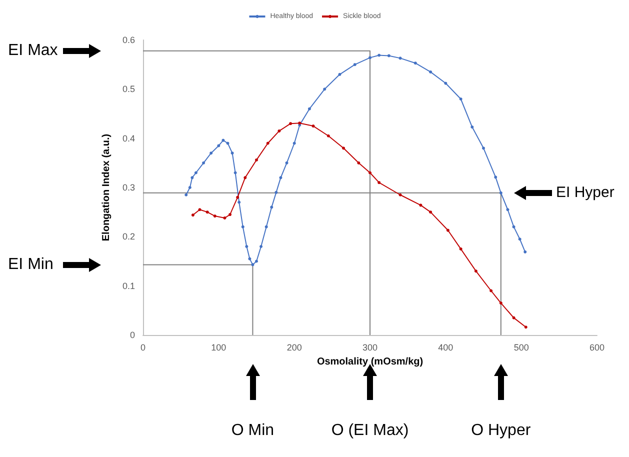 This screenshot has height=457, width=629. Describe the element at coordinates (128, 237) in the screenshot. I see `y-tick-label: 0.2` at that location.